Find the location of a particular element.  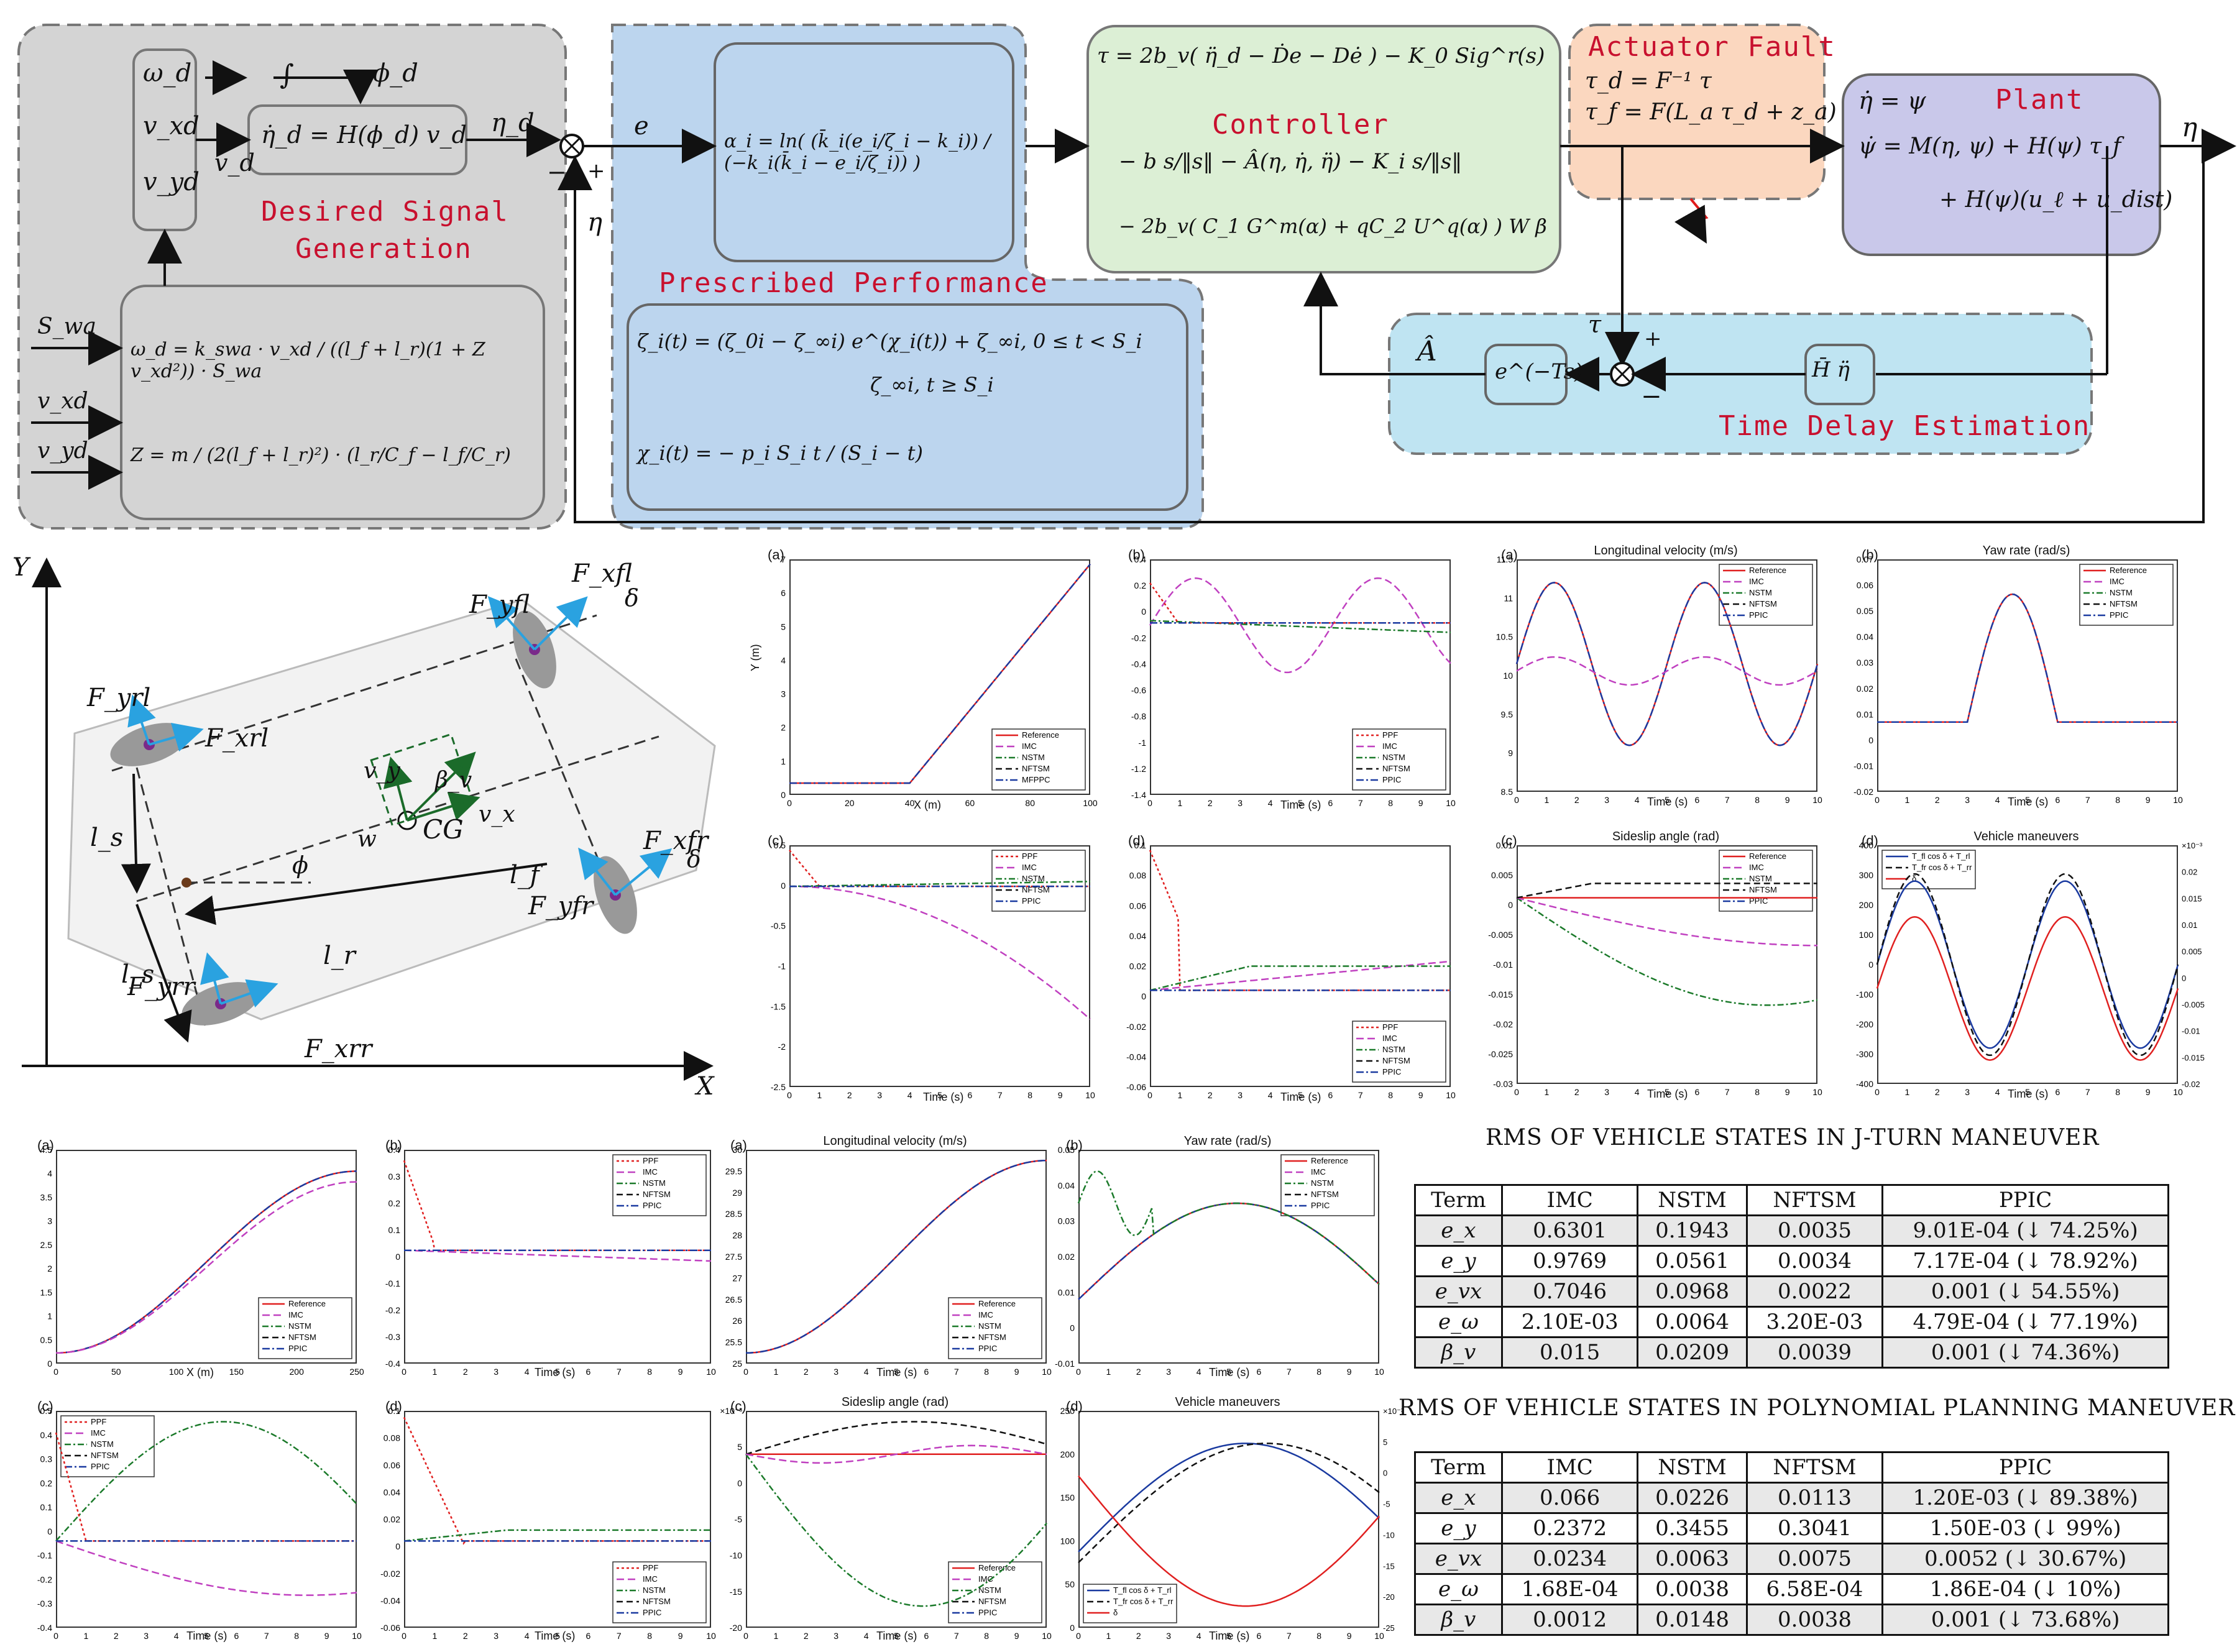

x-tick-label: 20 is located at coordinates (850, 803).